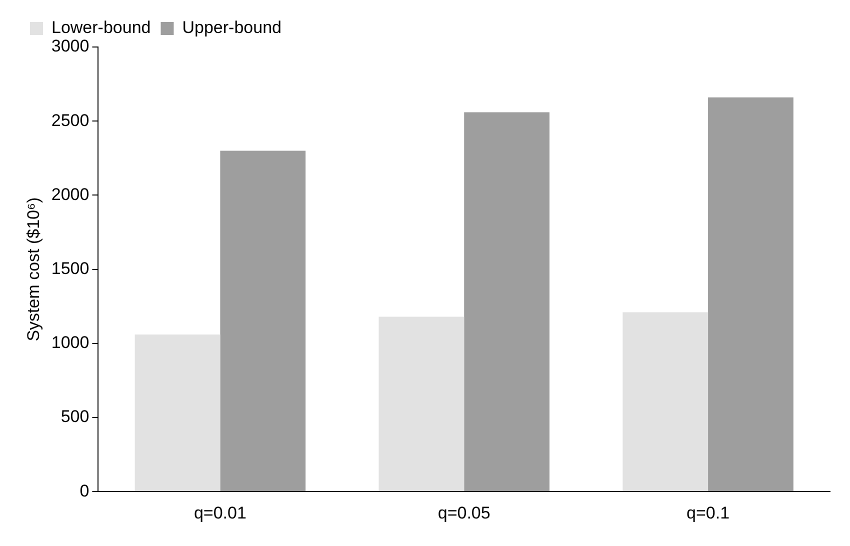 Image resolution: width=850 pixels, height=546 pixels. What do you see at coordinates (33, 269) in the screenshot?
I see `y-axis-title: System cost ($10⁶)` at bounding box center [33, 269].